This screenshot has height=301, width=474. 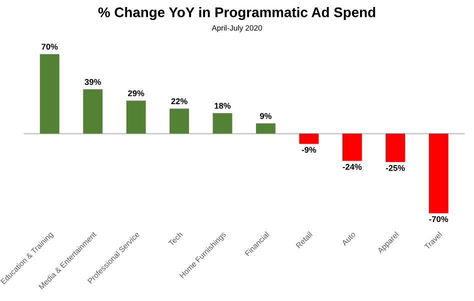 What do you see at coordinates (438, 219) in the screenshot?
I see `data-label: -70%` at bounding box center [438, 219].